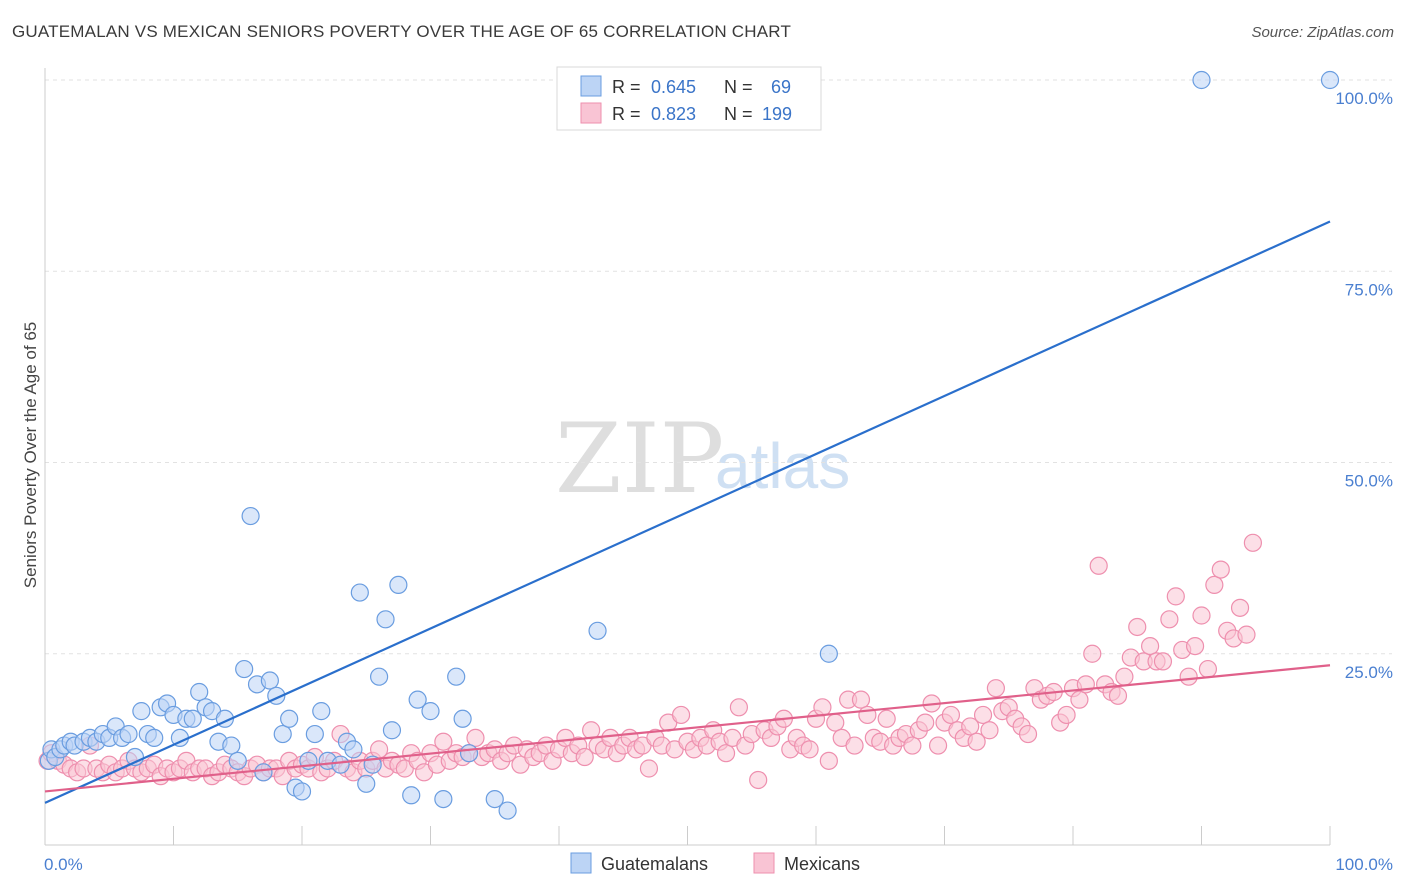 The image size is (1406, 892). Describe the element at coordinates (654, 864) in the screenshot. I see `bottom-legend-guatemalans: Guatemalans` at that location.